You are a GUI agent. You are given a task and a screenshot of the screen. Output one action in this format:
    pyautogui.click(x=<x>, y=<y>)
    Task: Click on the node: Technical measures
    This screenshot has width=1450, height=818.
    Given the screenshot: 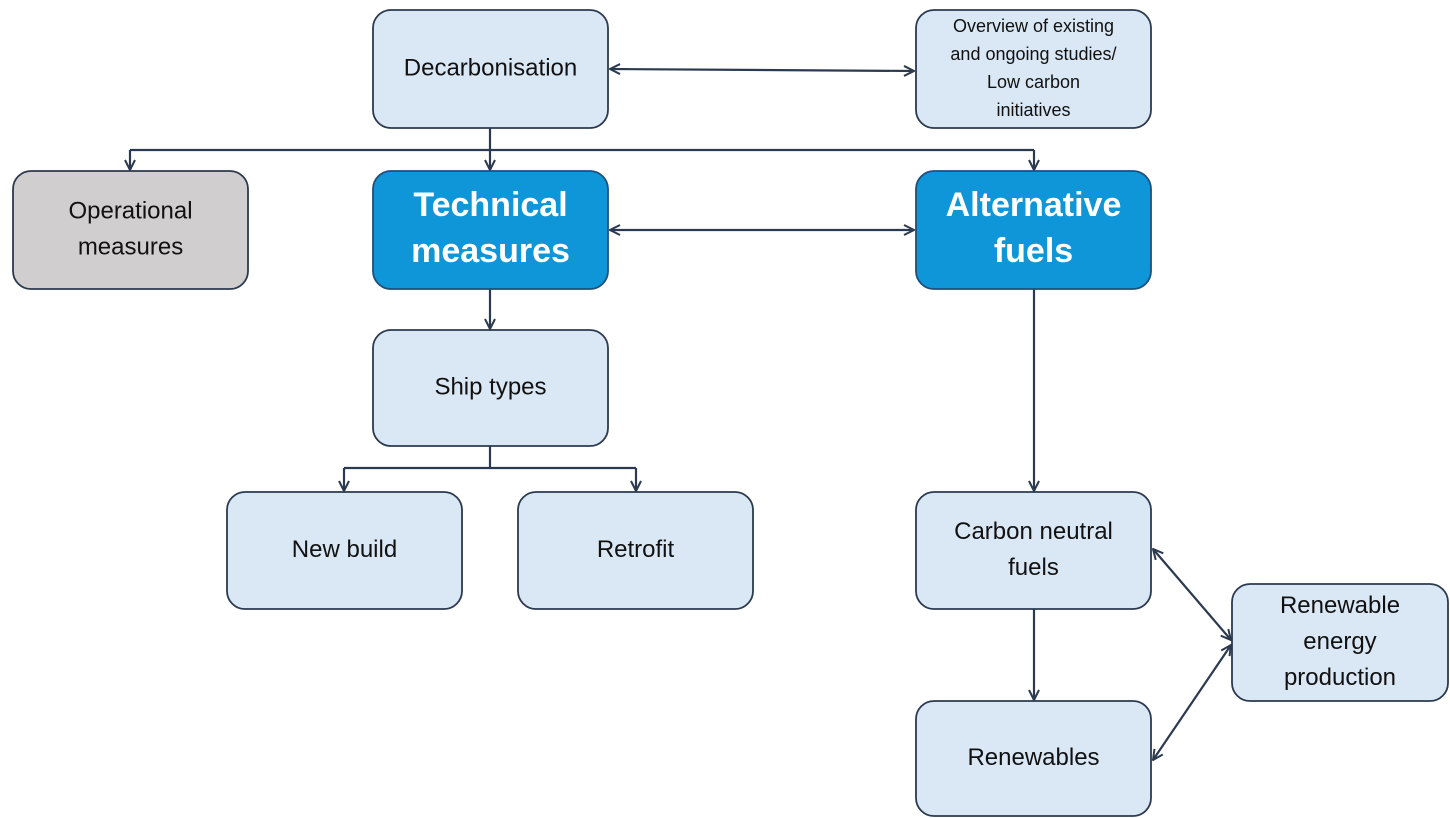 What is the action you would take?
    pyautogui.click(x=490, y=230)
    